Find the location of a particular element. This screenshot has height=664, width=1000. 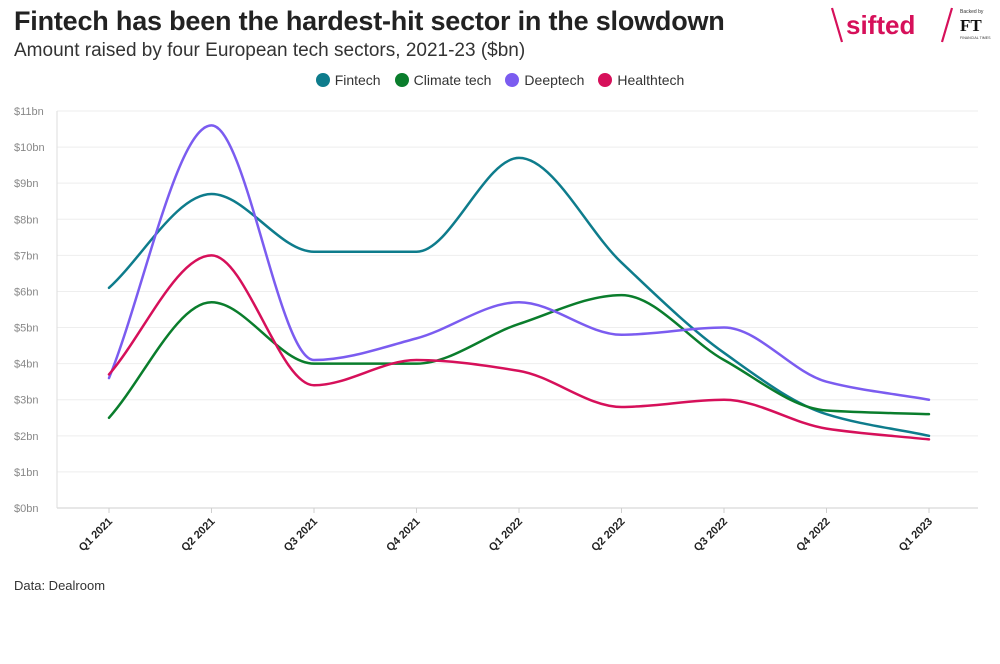

x-tick-label: Q4 2021 is located at coordinates (403, 535).